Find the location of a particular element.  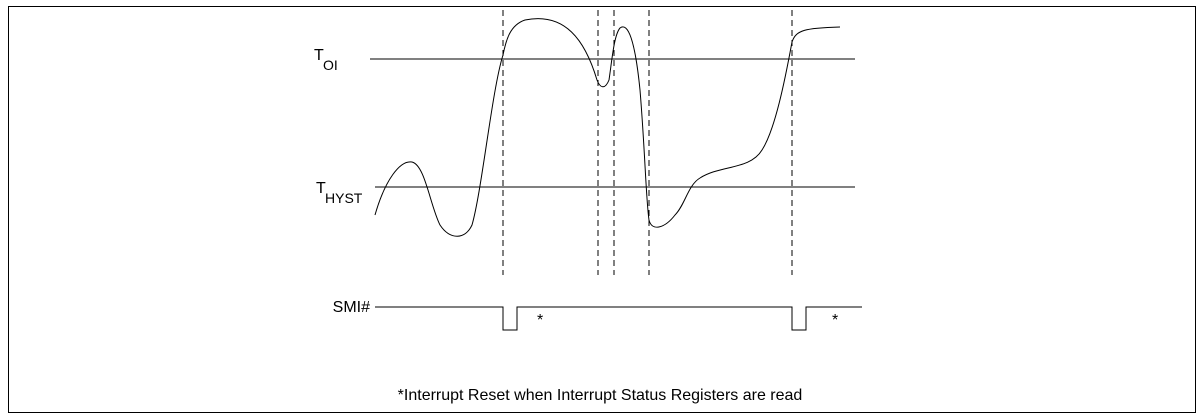

thyst-label: T HYST is located at coordinates (339, 193).